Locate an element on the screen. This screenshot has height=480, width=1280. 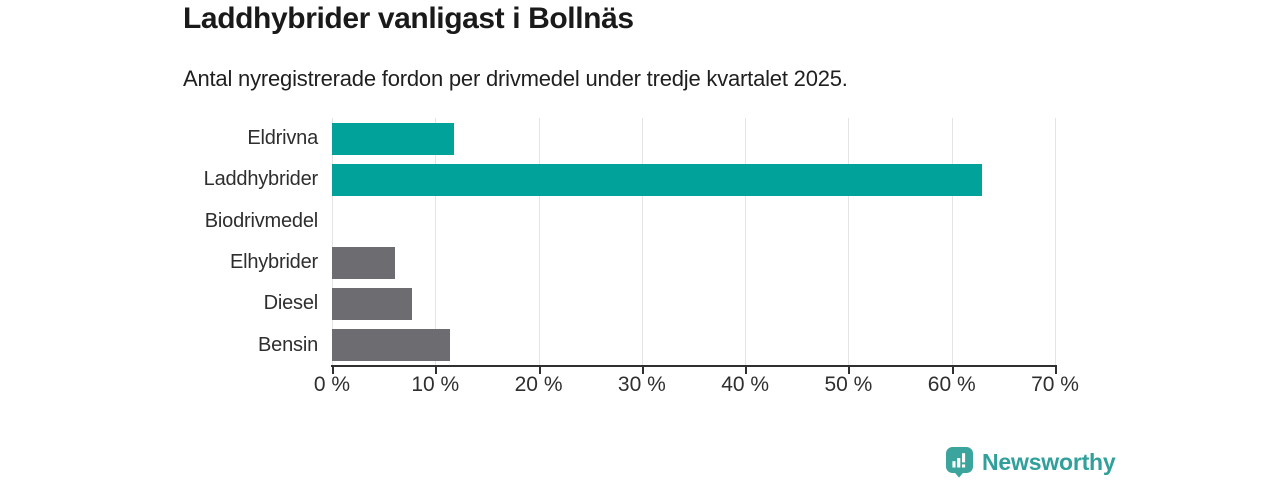
chart-title: Laddhybrider vanligast i Bollnäs is located at coordinates (408, 18).